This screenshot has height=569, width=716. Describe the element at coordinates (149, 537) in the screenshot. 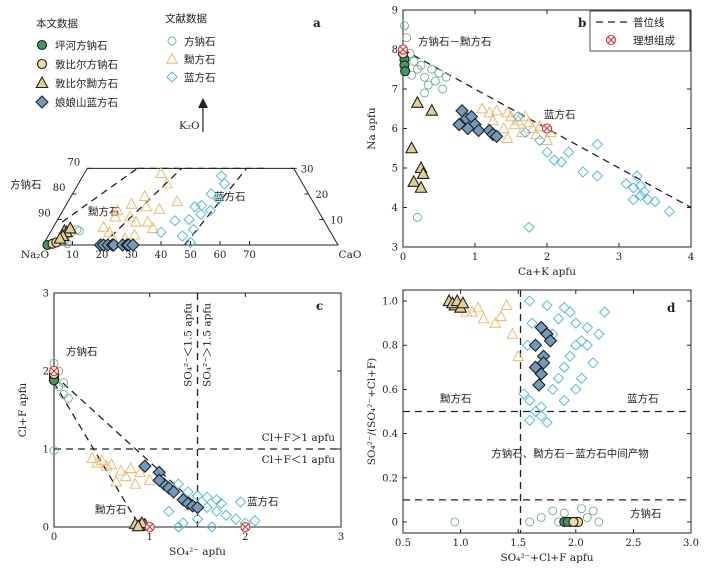

I see `x-tick-label: 1` at that location.